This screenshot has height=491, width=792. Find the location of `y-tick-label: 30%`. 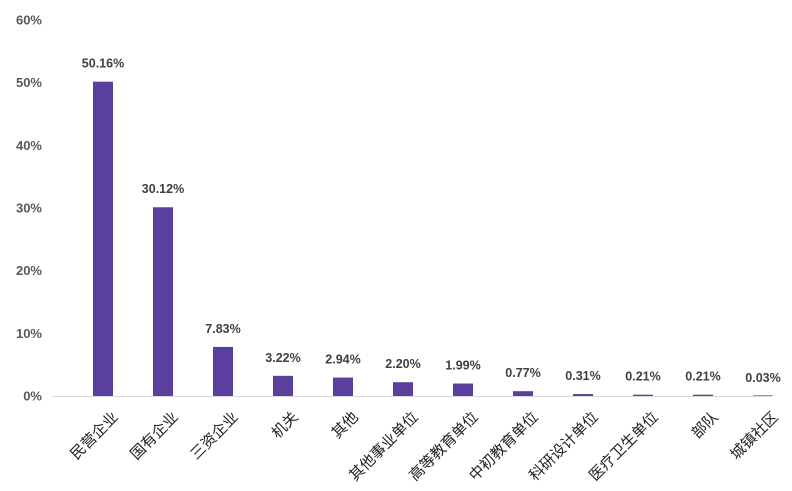

y-tick-label: 30% is located at coordinates (29, 208).